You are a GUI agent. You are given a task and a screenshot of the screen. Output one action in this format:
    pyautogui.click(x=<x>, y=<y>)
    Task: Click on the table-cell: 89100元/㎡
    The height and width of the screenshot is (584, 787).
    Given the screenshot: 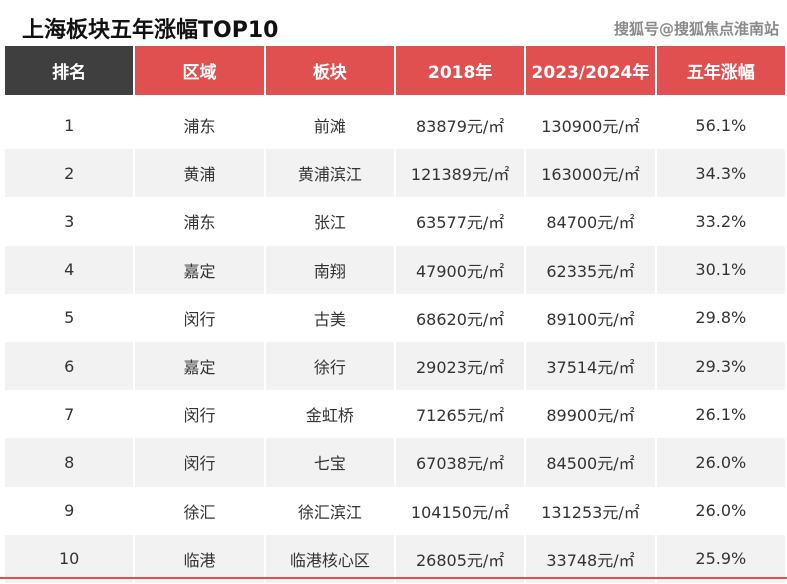 What is the action you would take?
    pyautogui.click(x=590, y=319)
    